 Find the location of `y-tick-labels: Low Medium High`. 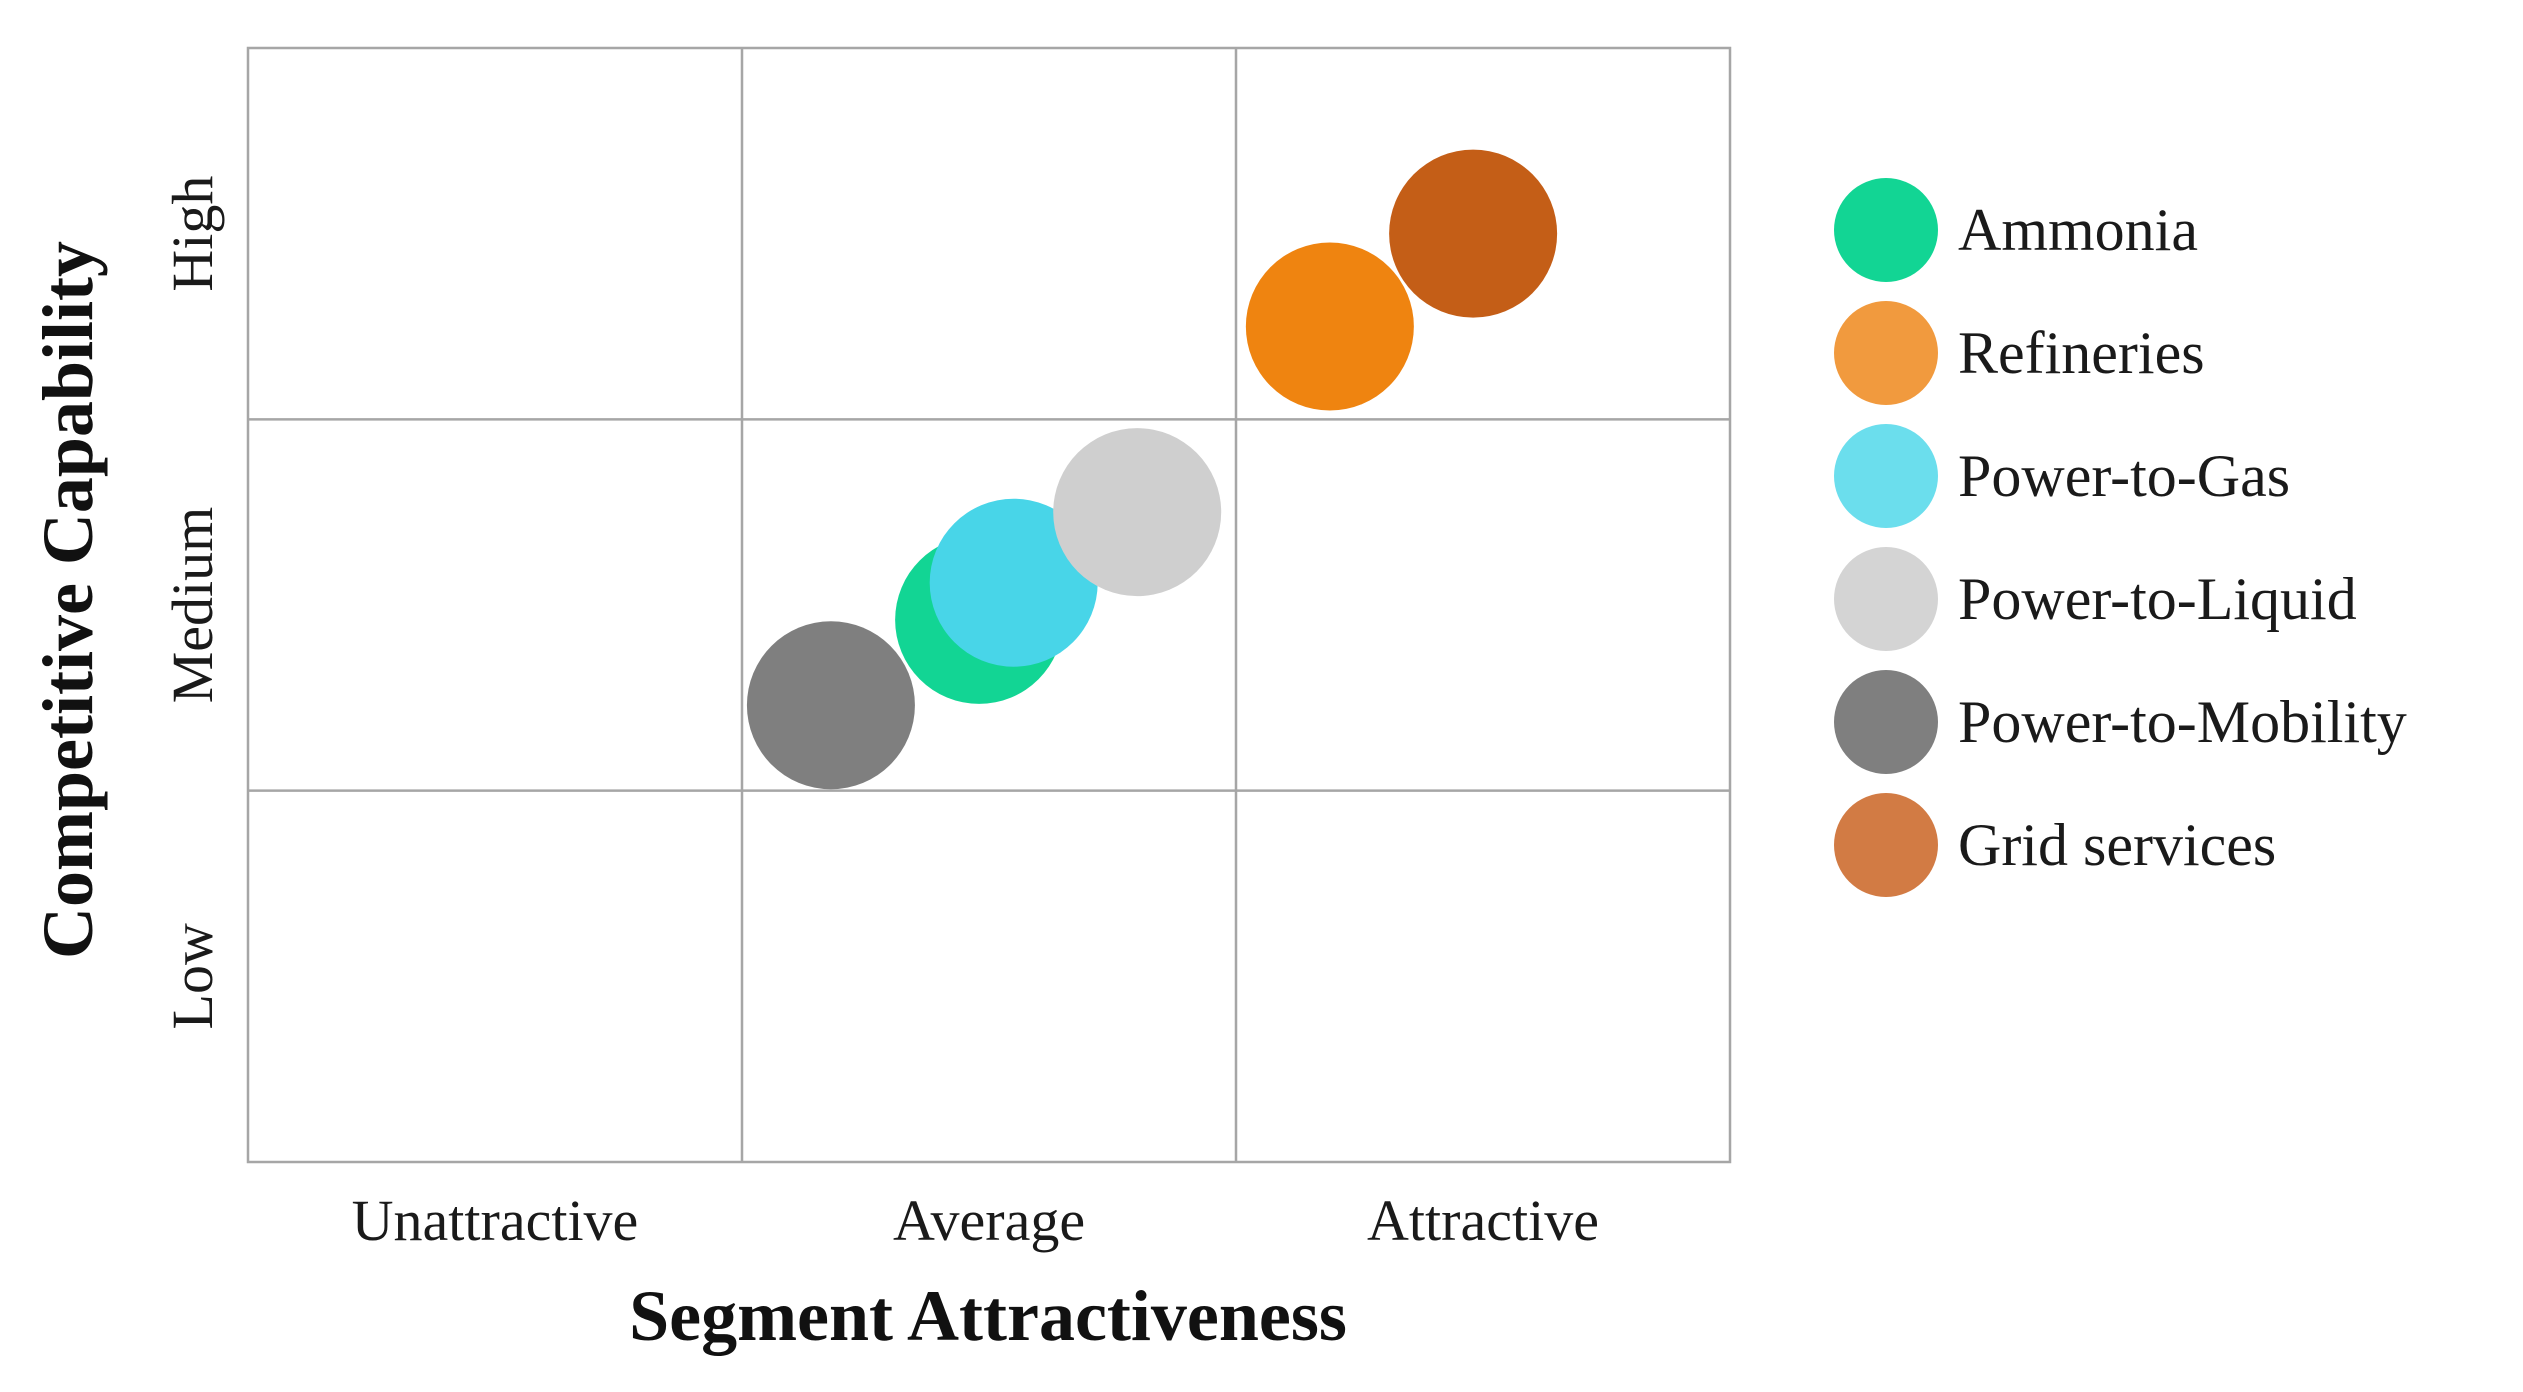

y-tick-labels: Low Medium High is located at coordinates (192, 603).